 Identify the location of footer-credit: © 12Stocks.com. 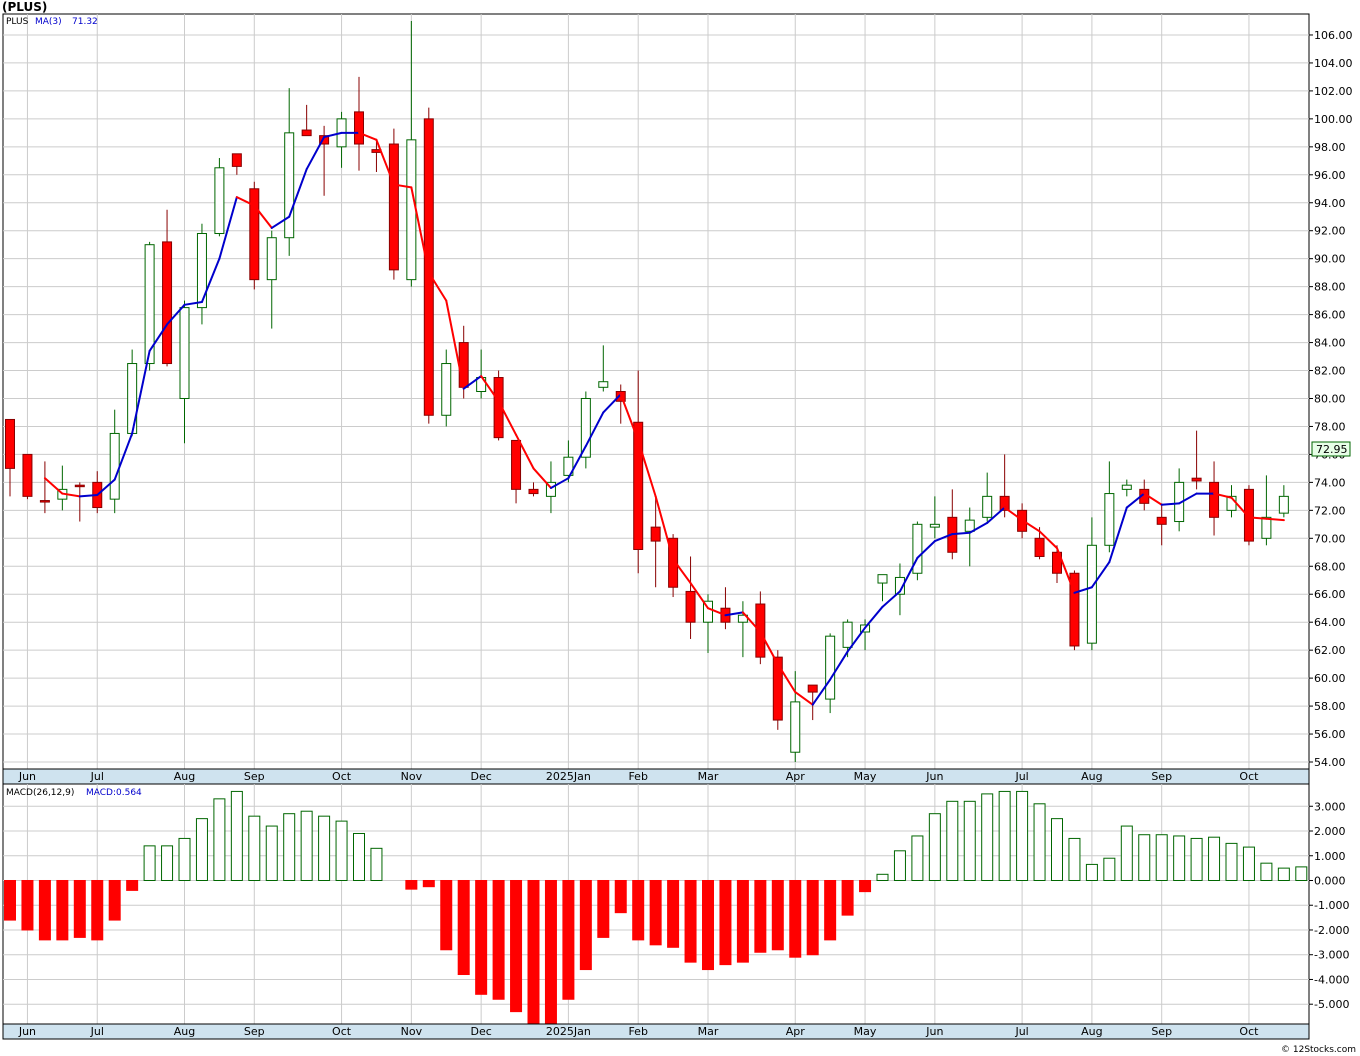
(1318, 1050).